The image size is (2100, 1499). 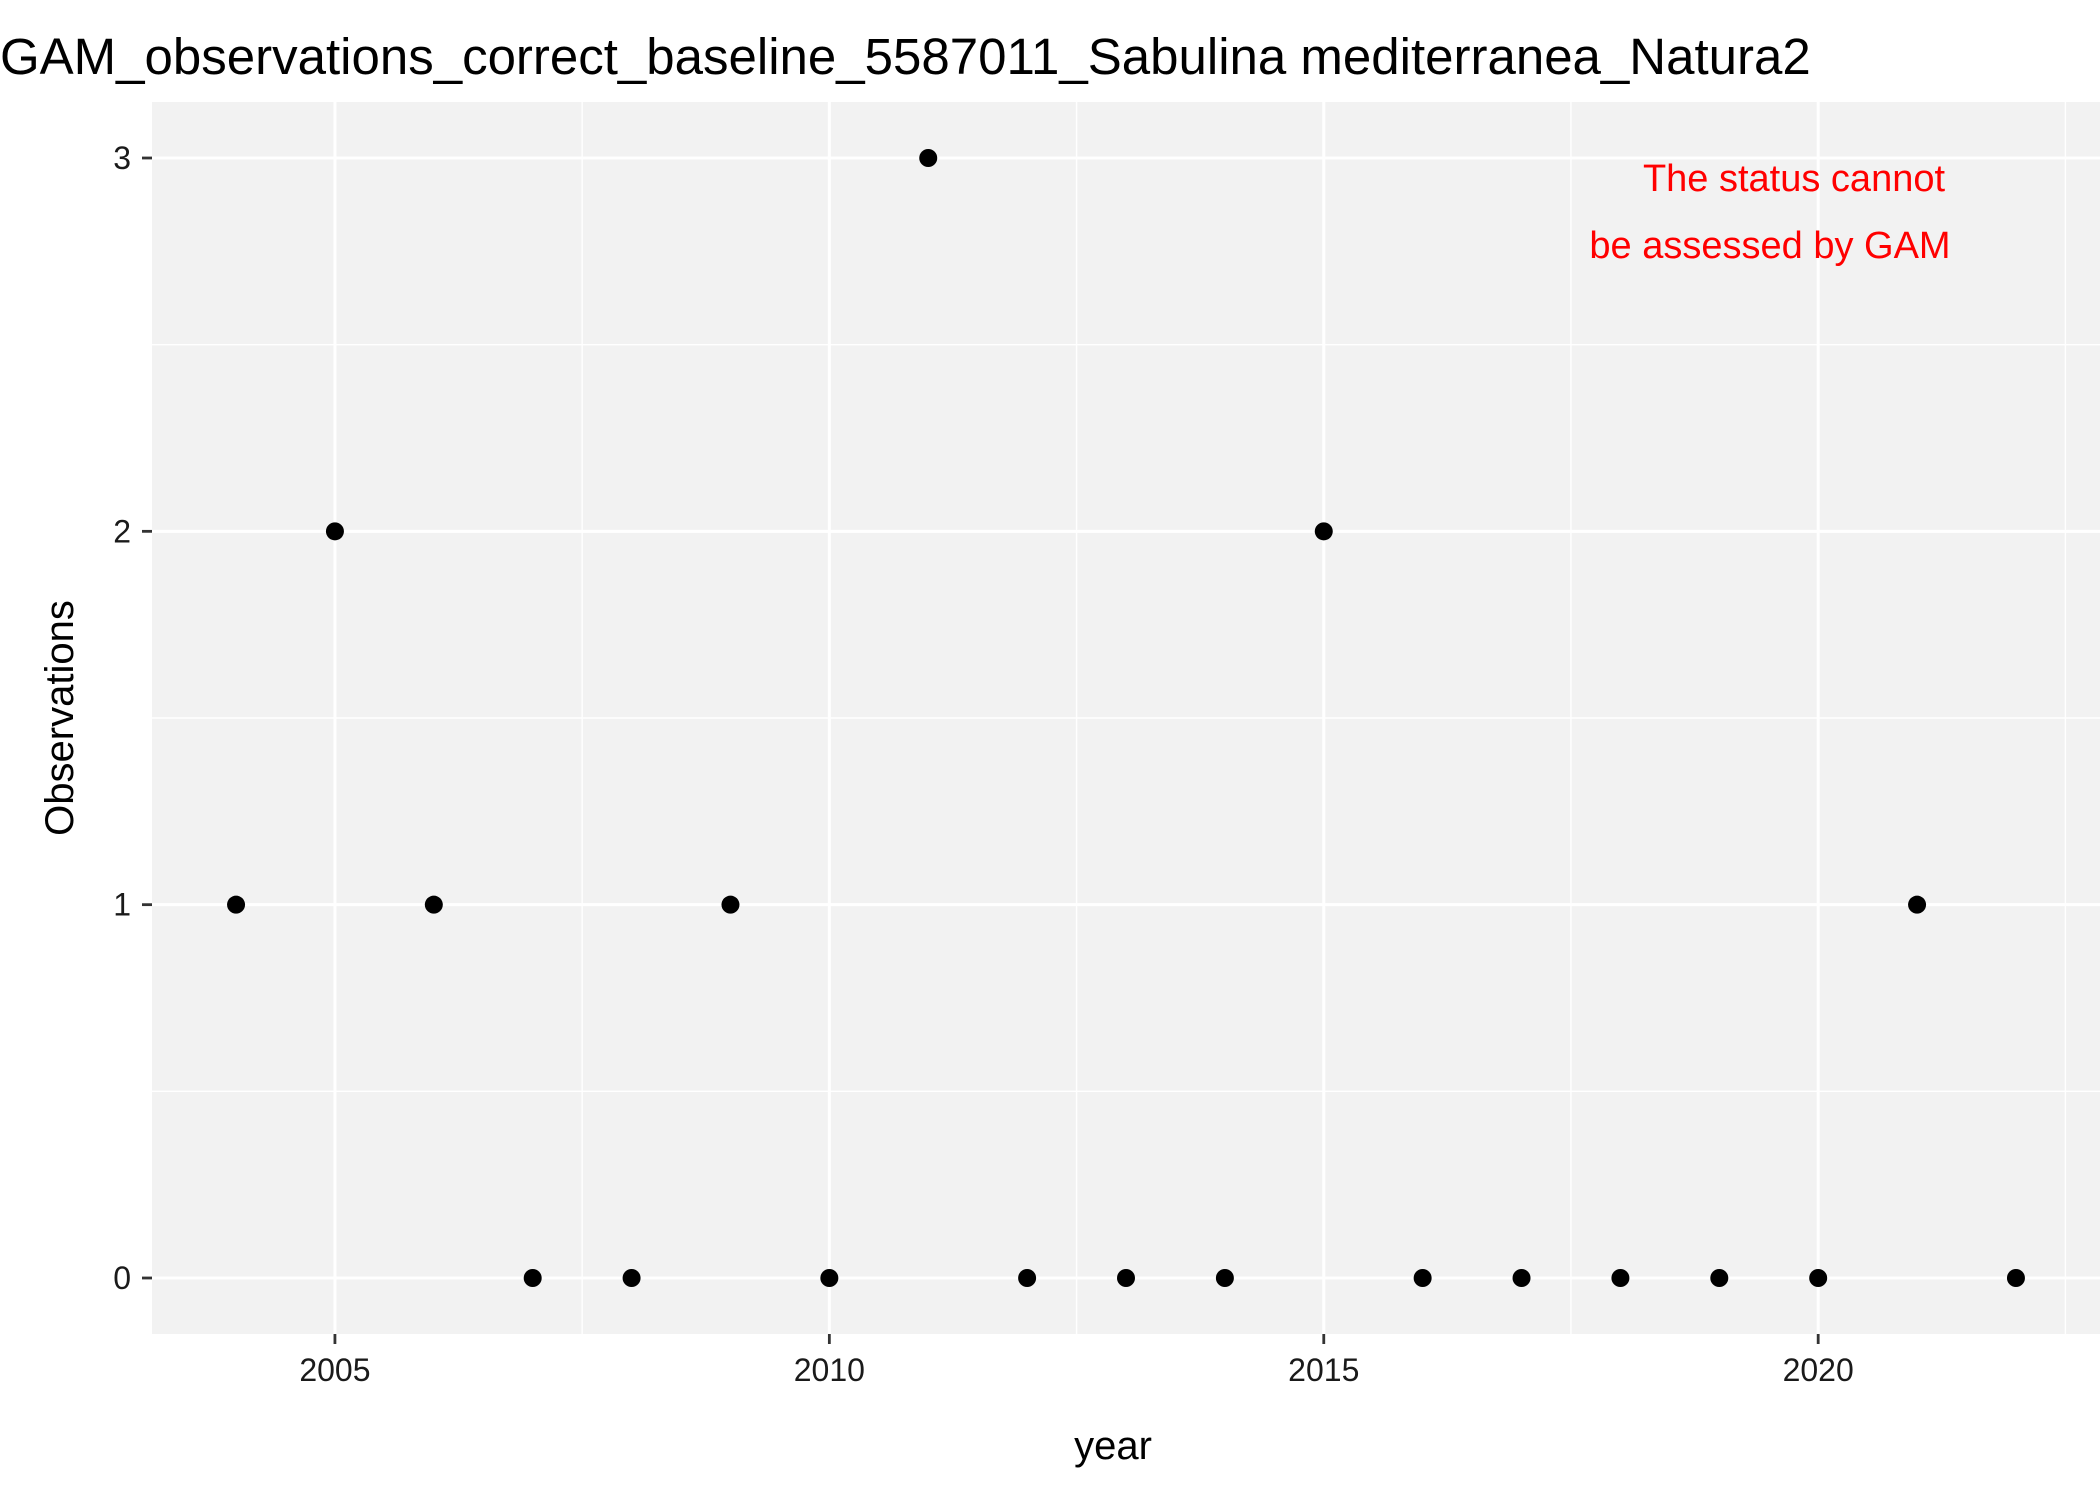 I want to click on y-tick-label: 1, so click(x=122, y=905).